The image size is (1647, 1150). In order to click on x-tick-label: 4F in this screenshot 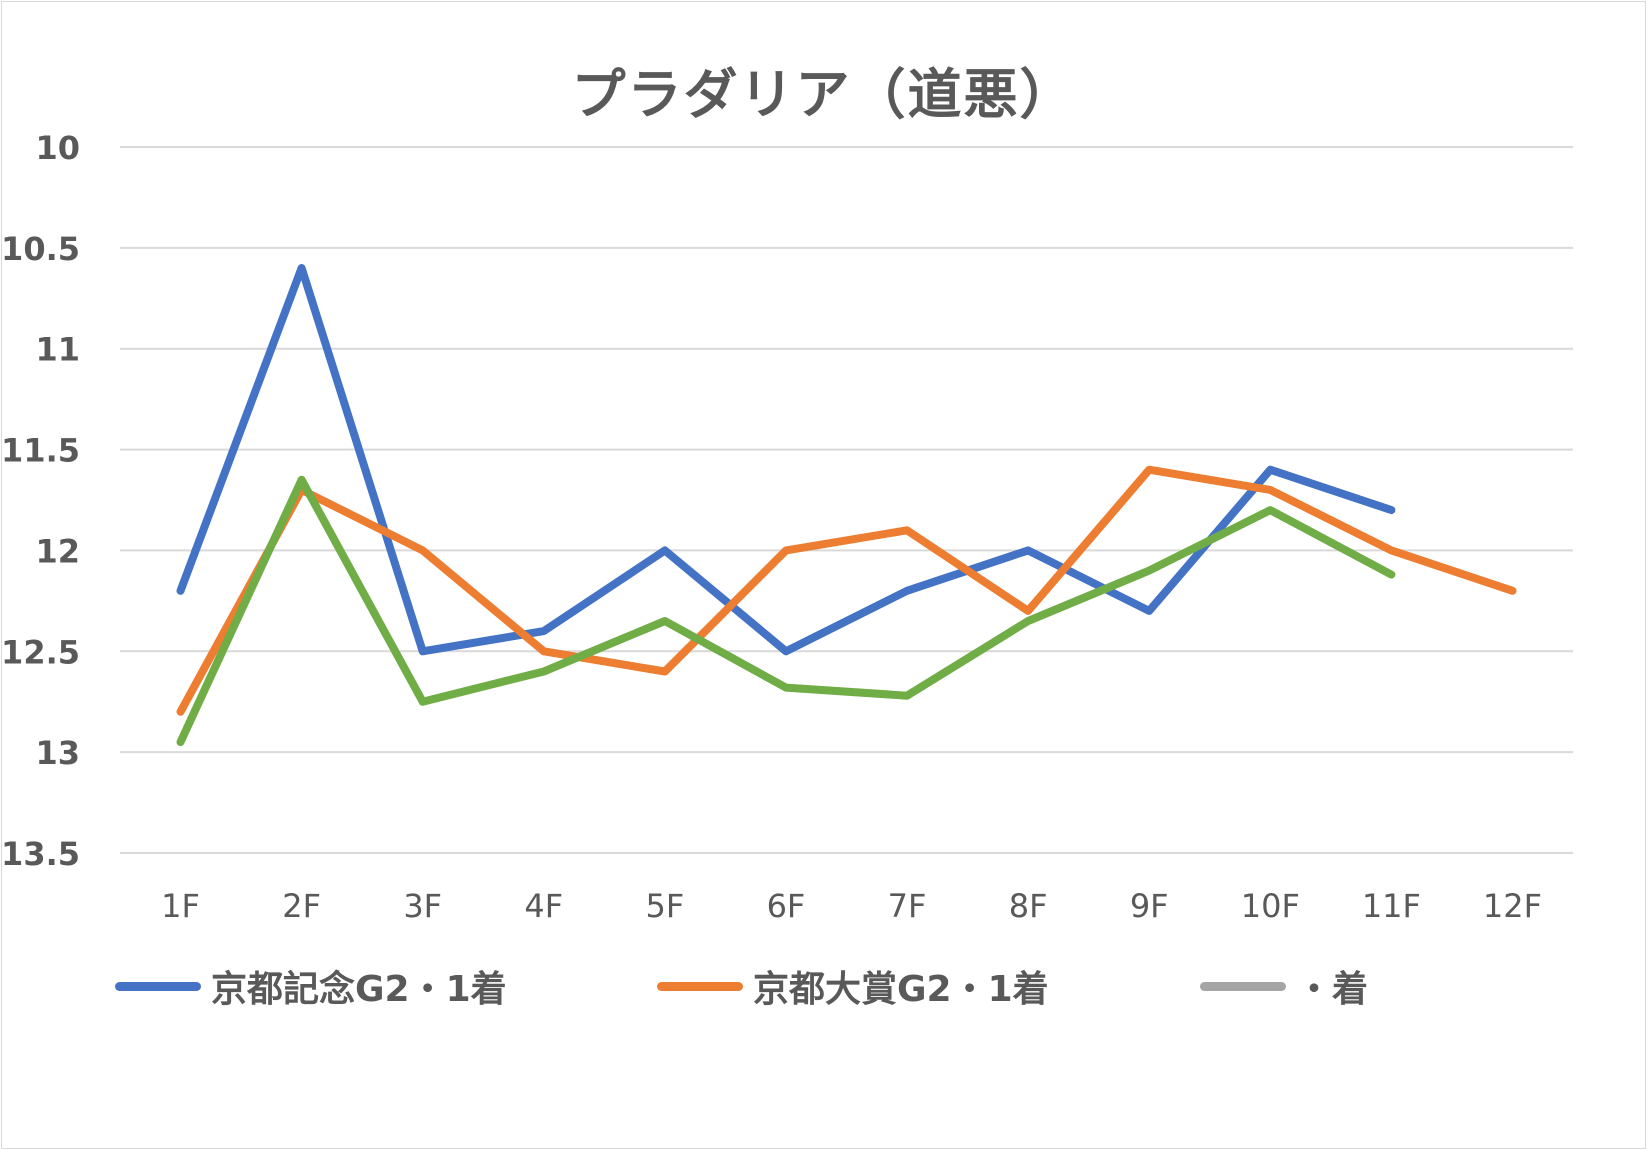, I will do `click(543, 906)`.